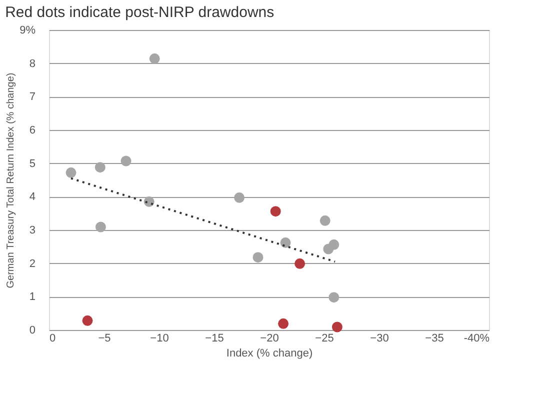  Describe the element at coordinates (32, 97) in the screenshot. I see `y-tick-label: 7` at that location.